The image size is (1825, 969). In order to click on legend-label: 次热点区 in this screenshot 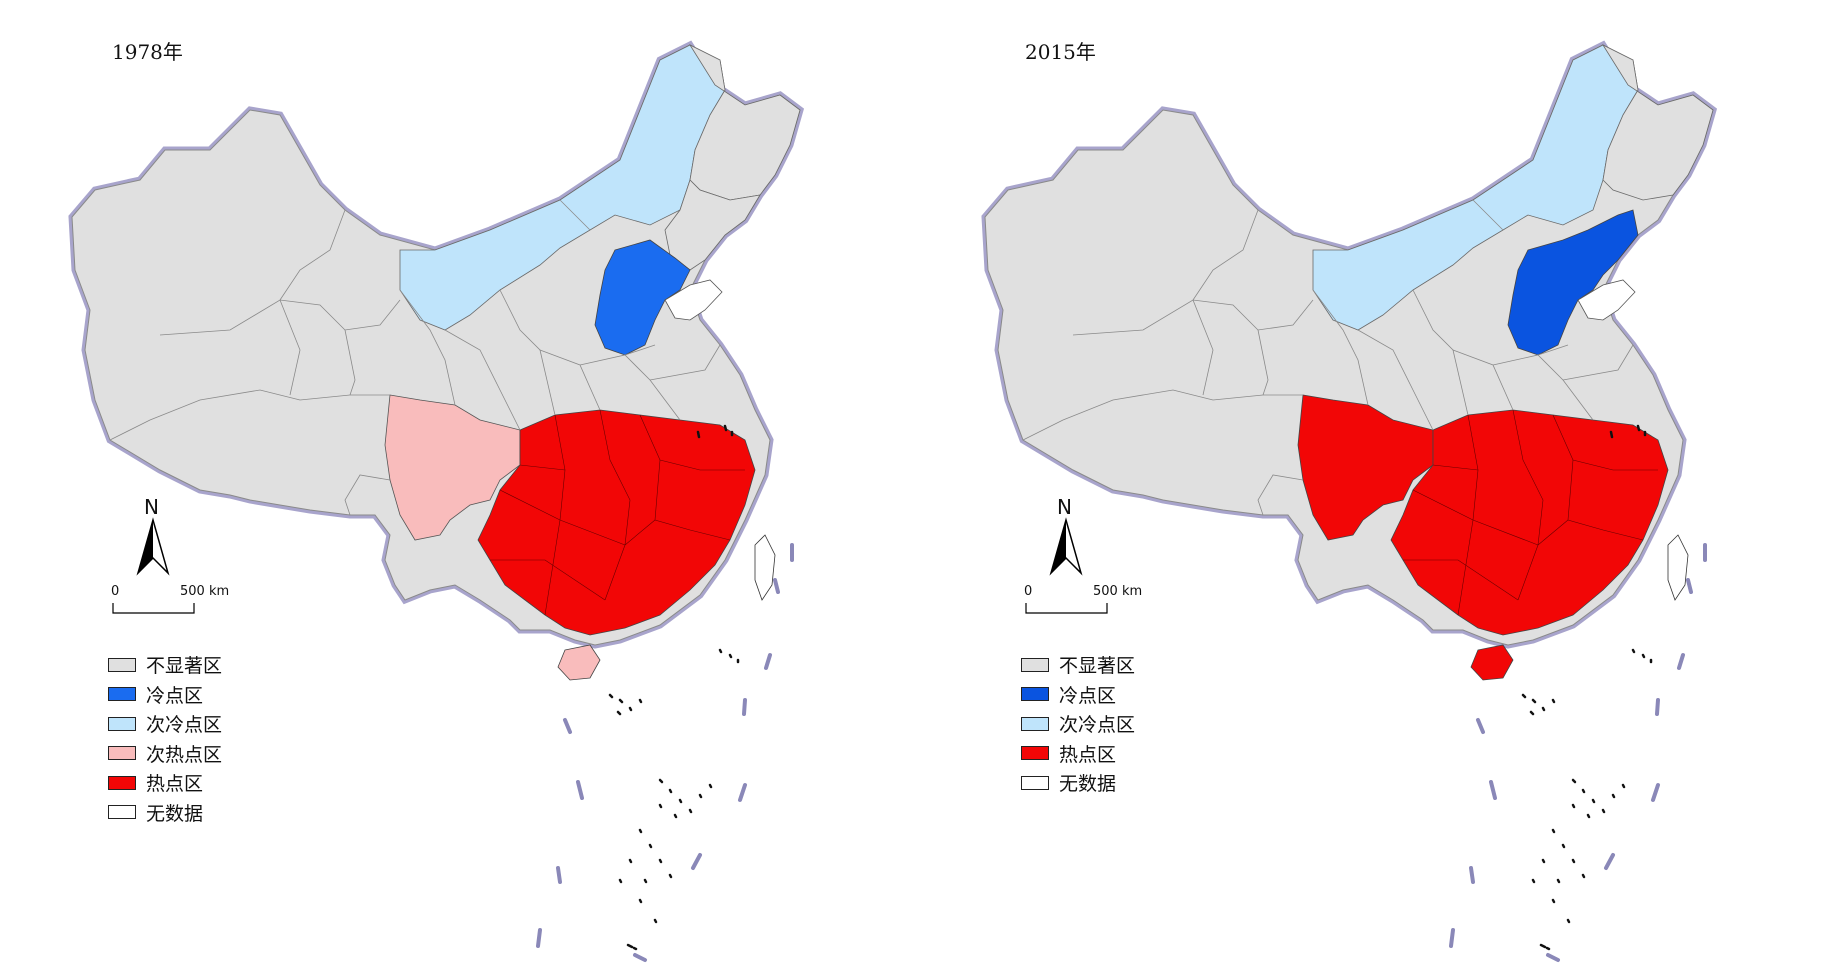, I will do `click(184, 754)`.